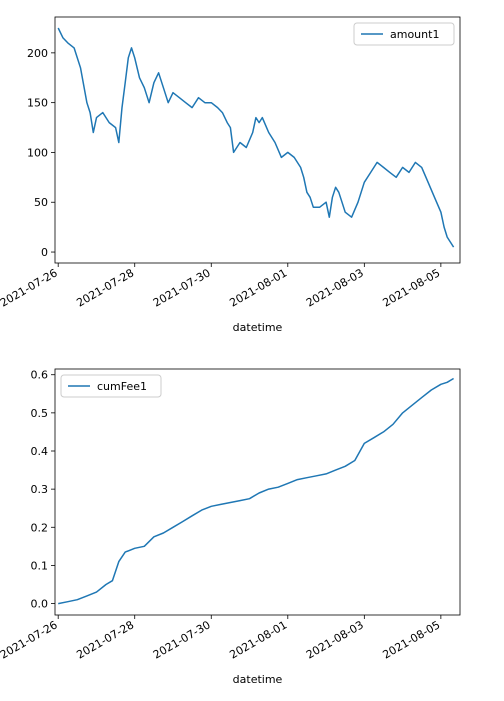 The height and width of the screenshot is (701, 504). What do you see at coordinates (40, 565) in the screenshot?
I see `y-tick-label: 0.1` at bounding box center [40, 565].